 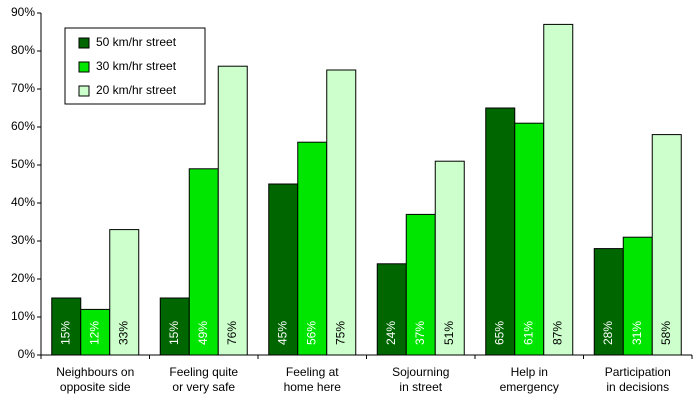 I want to click on value-label: 37%, so click(x=420, y=333).